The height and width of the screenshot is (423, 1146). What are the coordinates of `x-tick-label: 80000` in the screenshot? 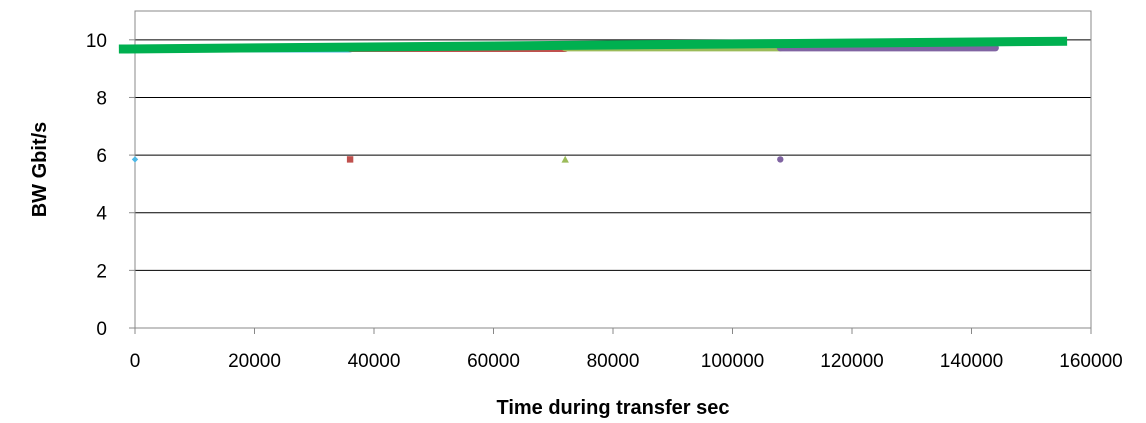 It's located at (613, 361).